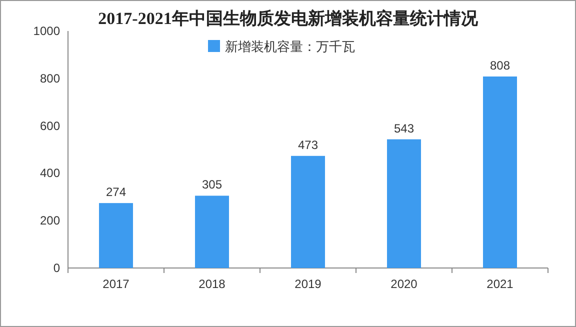  What do you see at coordinates (500, 65) in the screenshot?
I see `data-label: 808` at bounding box center [500, 65].